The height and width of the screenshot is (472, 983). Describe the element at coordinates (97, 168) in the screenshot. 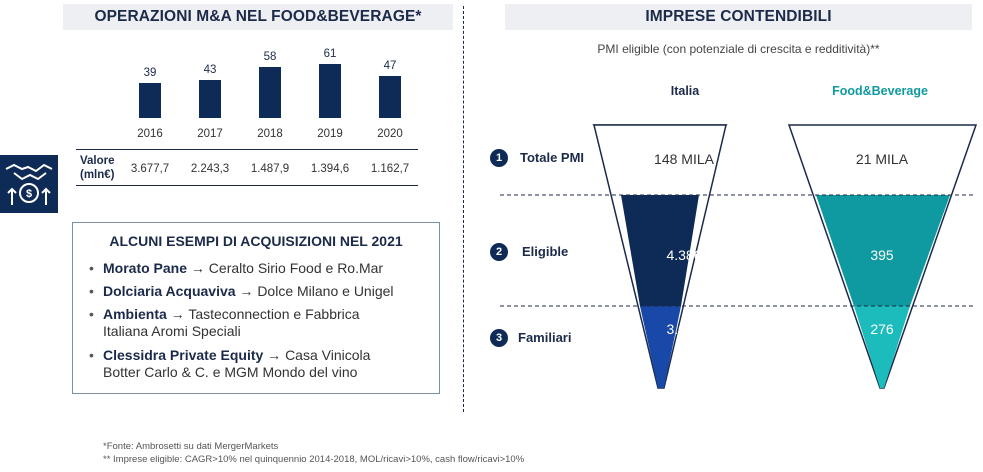

I see `valore-label: Valore (mln€)` at that location.